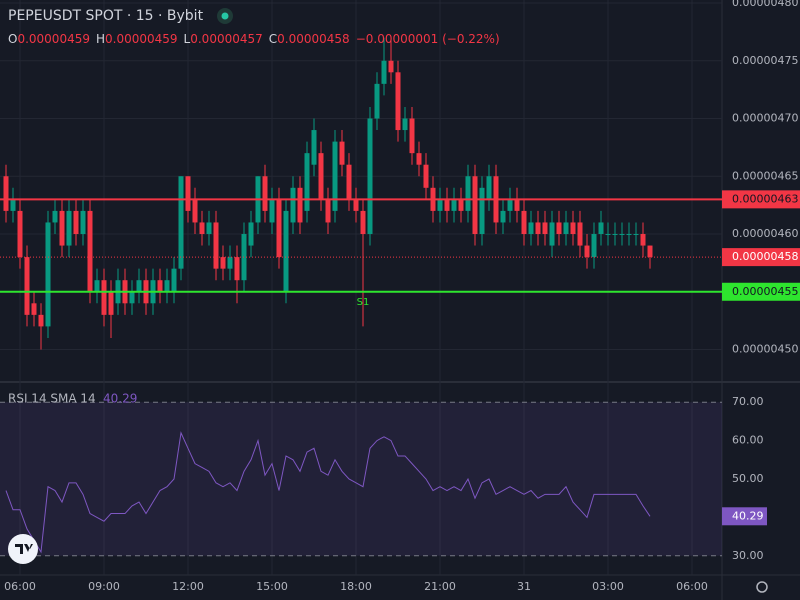 This screenshot has width=800, height=600. I want to click on symbol-title: PEPEUSDT SPOT · 15 · Bybit, so click(106, 16).